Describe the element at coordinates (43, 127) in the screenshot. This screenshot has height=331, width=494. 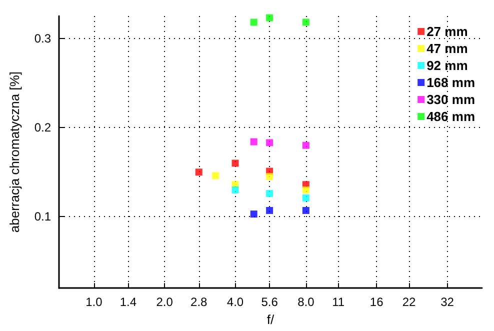
I see `y-tick-label: 0.2` at that location.